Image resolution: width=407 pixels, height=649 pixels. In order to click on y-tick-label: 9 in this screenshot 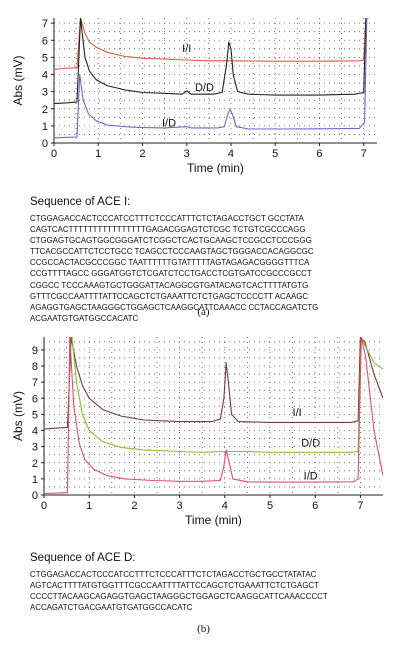, I will do `click(35, 351)`.